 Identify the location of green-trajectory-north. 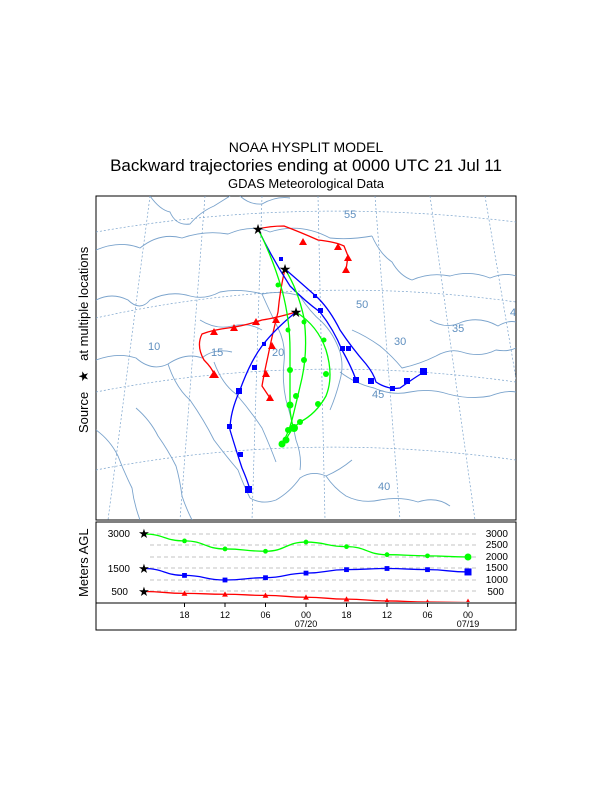
(276, 329).